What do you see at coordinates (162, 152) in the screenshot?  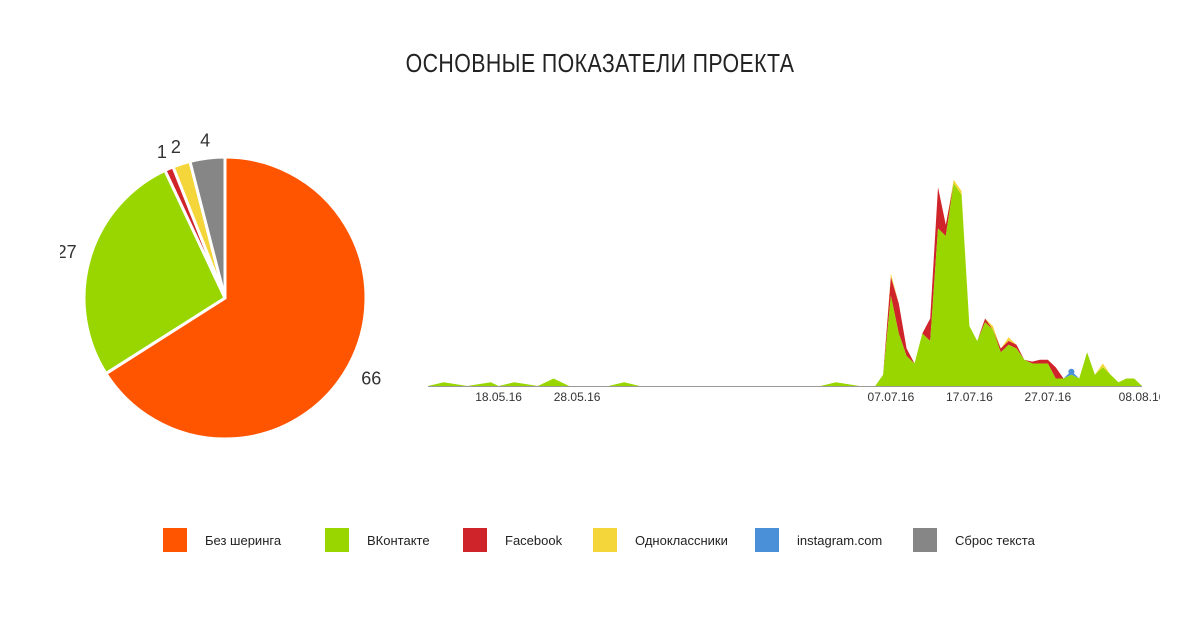 I see `pie-label-facebook: 1` at bounding box center [162, 152].